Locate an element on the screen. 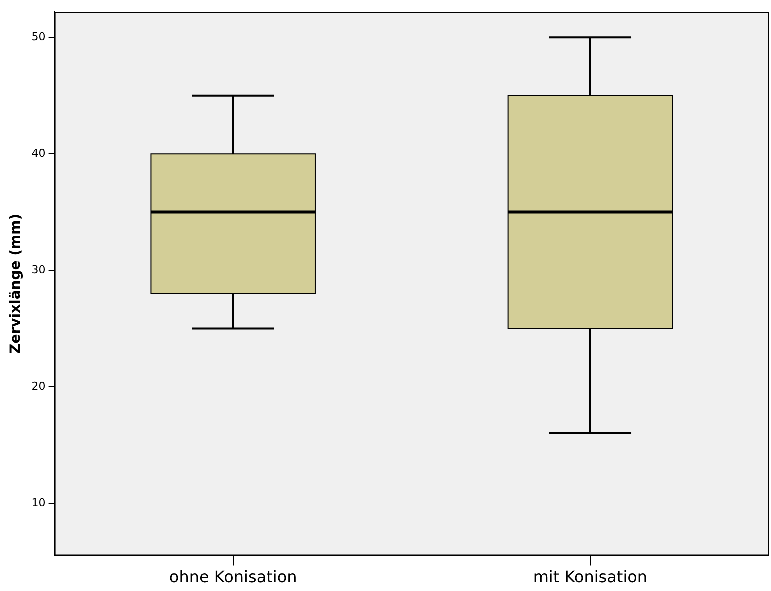 This screenshot has width=771, height=591. y-axis-title: Zervixlänge (mm) is located at coordinates (16, 284).